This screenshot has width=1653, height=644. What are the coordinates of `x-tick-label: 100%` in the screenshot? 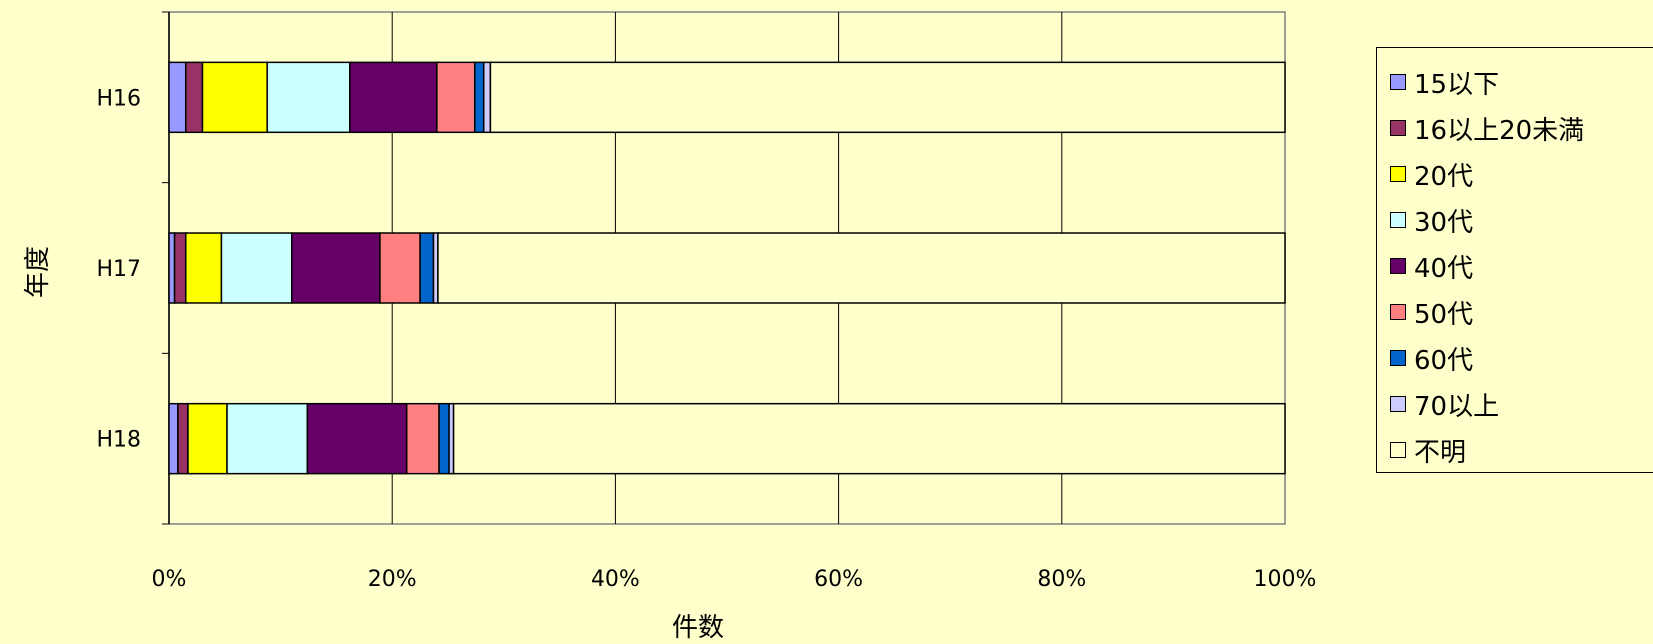 It's located at (1285, 579).